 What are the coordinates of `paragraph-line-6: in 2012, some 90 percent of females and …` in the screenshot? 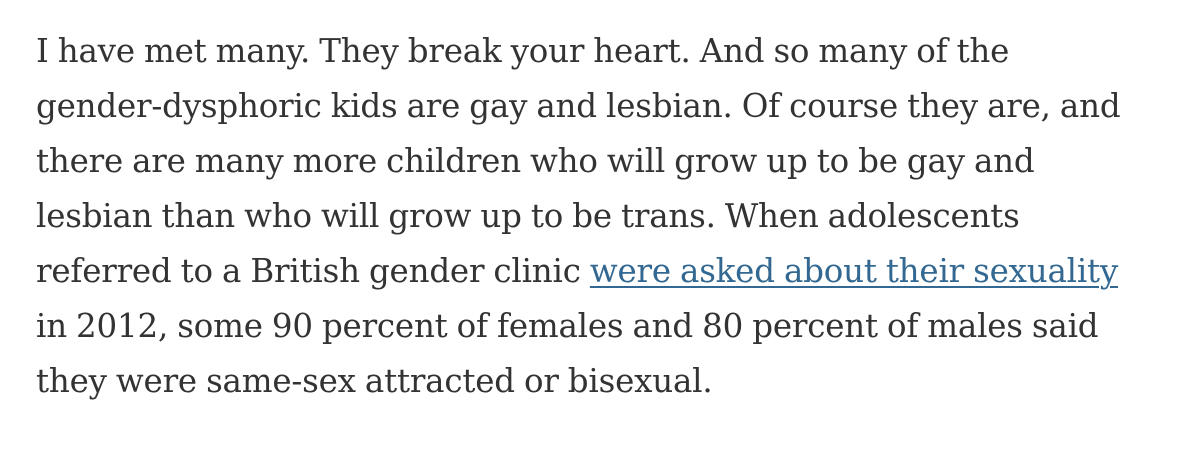 It's located at (567, 326).